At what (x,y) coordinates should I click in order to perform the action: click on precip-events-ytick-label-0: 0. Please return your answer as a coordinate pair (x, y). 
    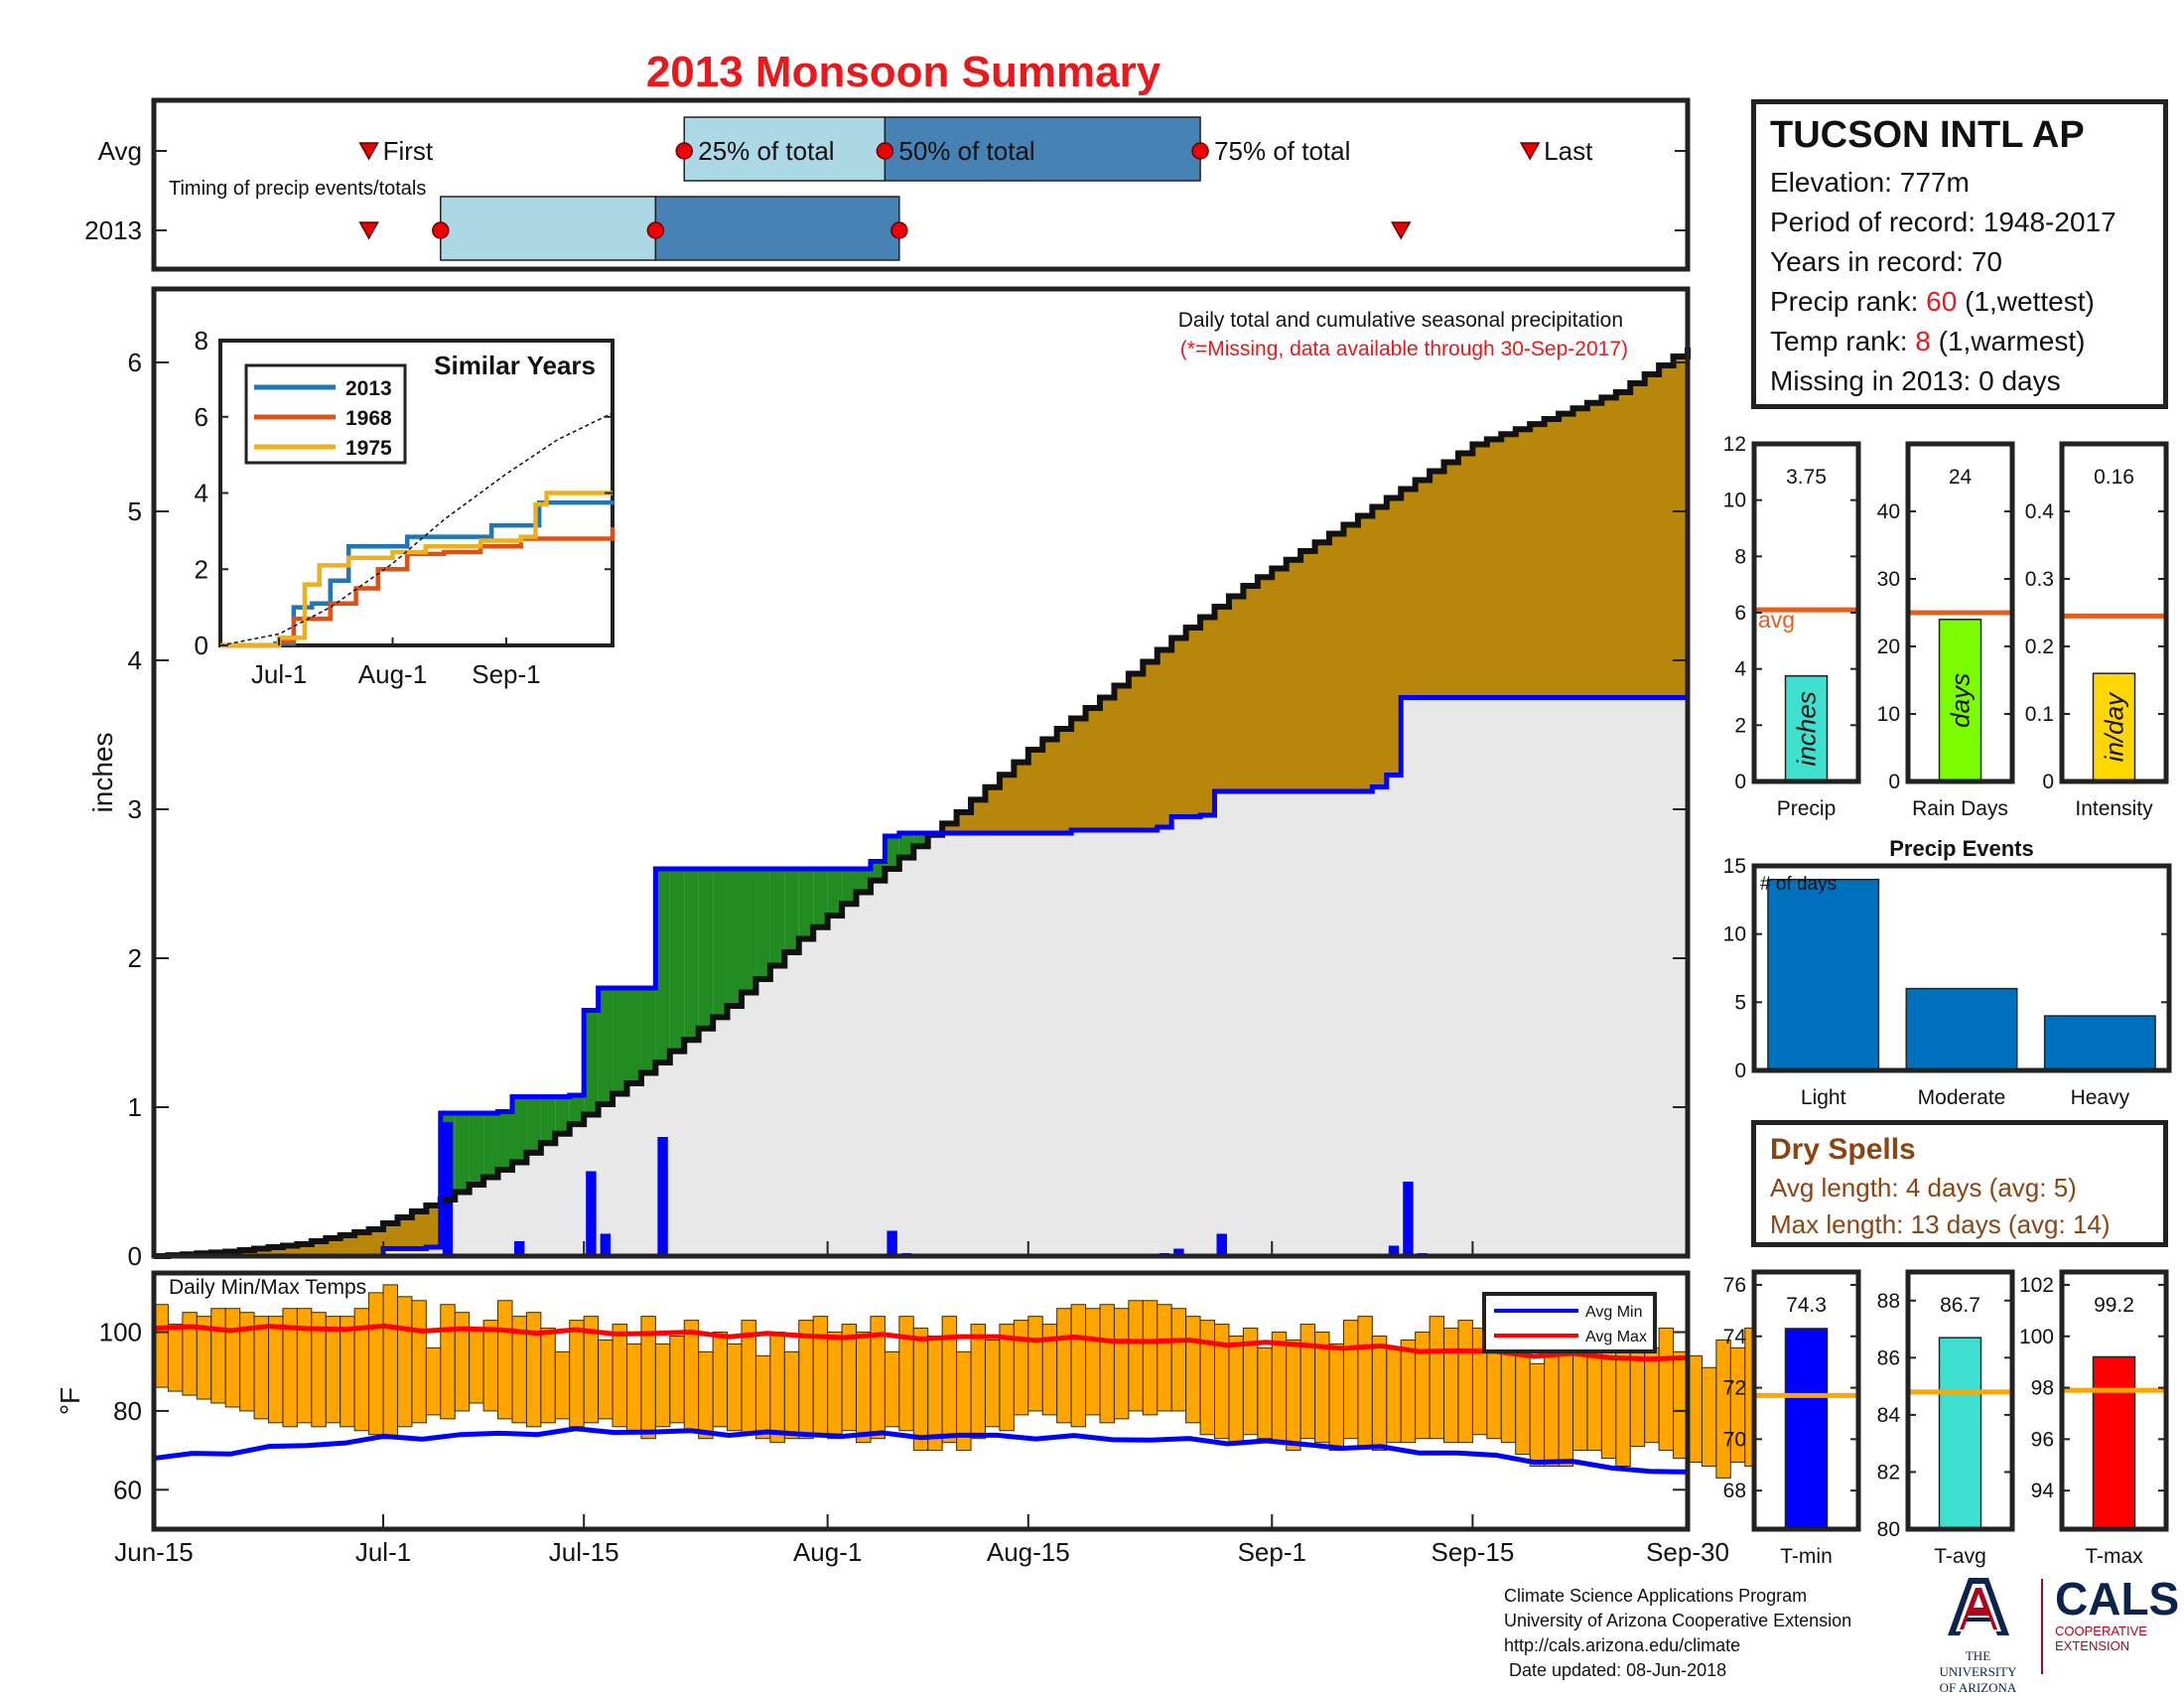
    Looking at the image, I should click on (1740, 1071).